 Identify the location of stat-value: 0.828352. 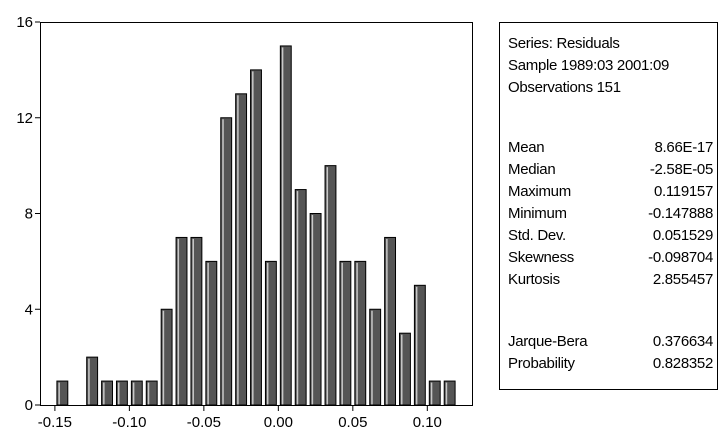
(682, 363).